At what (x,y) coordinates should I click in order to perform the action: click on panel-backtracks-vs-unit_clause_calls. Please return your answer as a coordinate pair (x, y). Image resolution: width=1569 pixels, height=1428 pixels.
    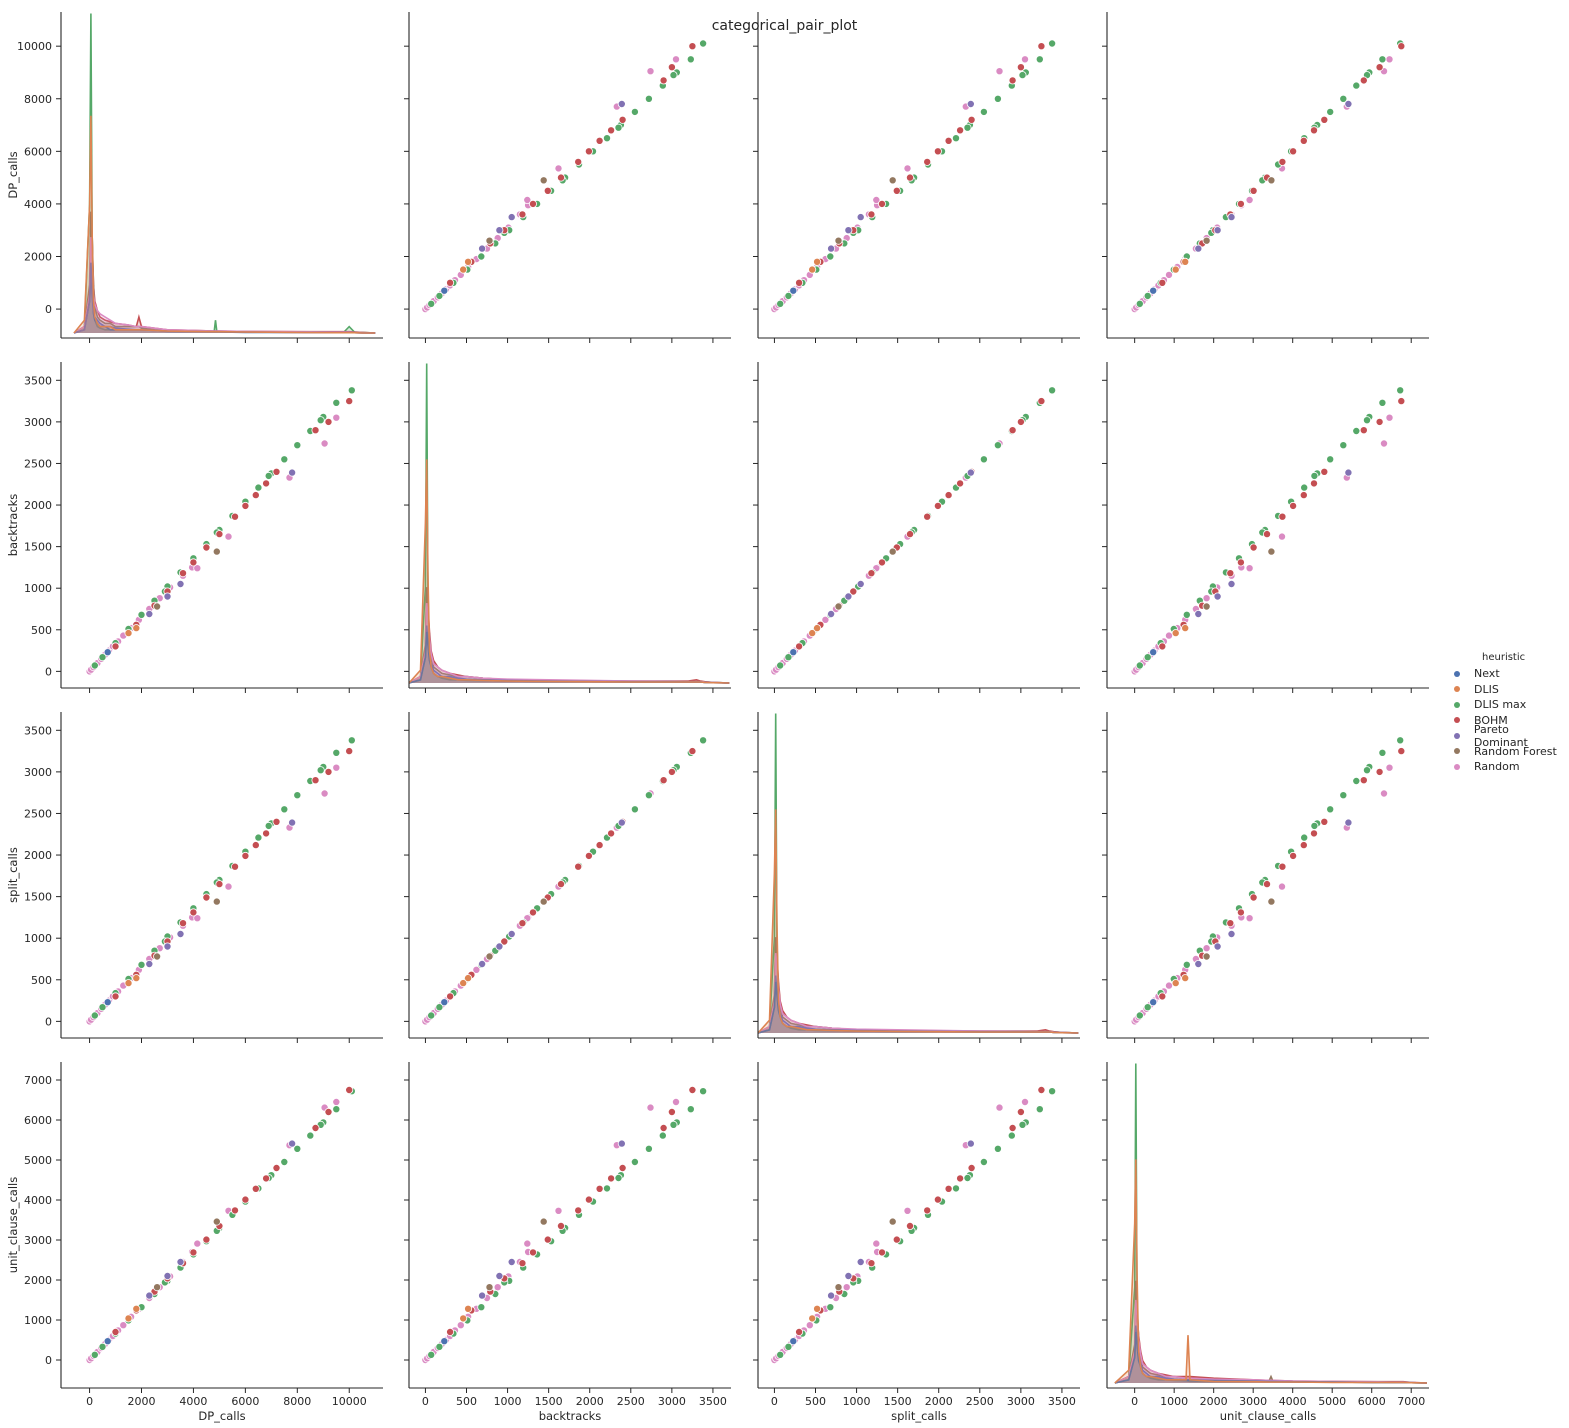
    Looking at the image, I should click on (1265, 527).